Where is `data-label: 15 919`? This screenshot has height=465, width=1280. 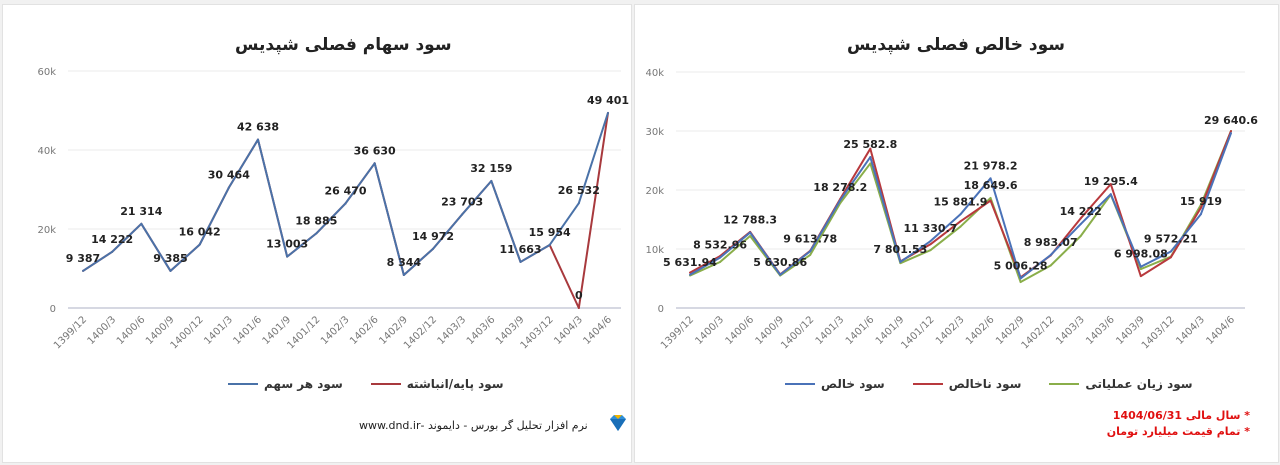 data-label: 15 919 is located at coordinates (1201, 201).